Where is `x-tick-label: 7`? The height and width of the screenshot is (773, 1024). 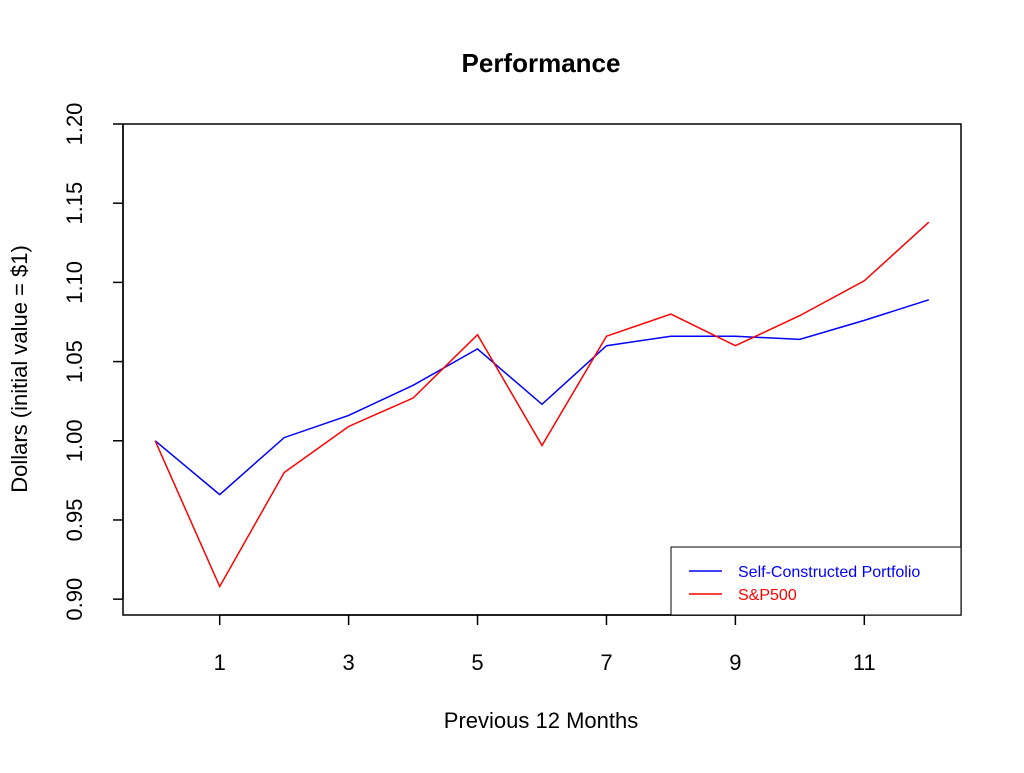
x-tick-label: 7 is located at coordinates (606, 662).